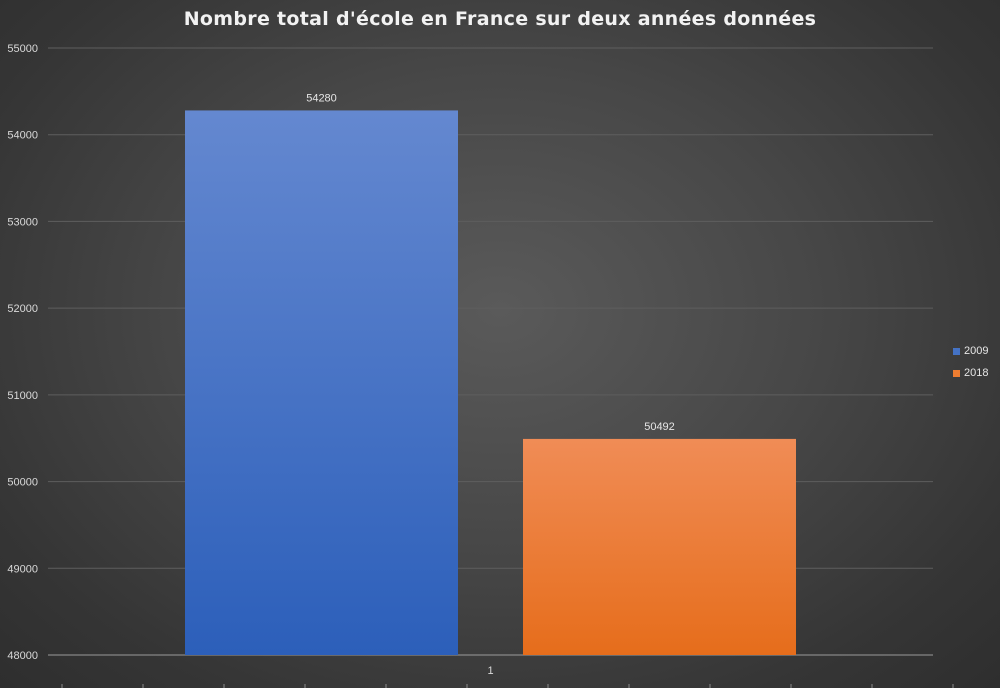 The height and width of the screenshot is (688, 1000). Describe the element at coordinates (22, 396) in the screenshot. I see `y-tick-label: 51000` at that location.